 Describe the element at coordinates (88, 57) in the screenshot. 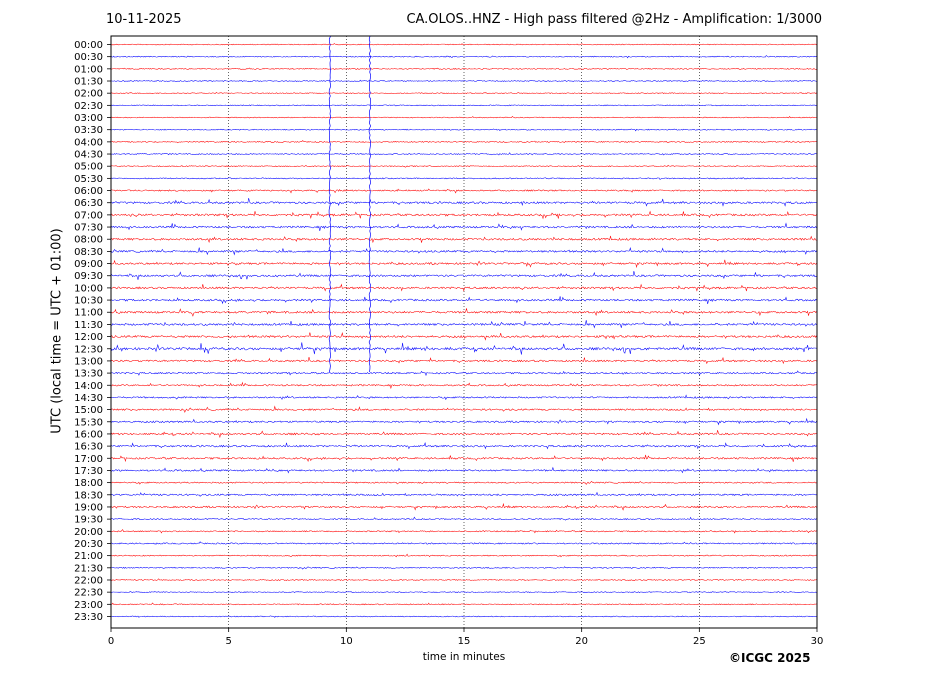

I see `y-tick-label: 00:30` at that location.